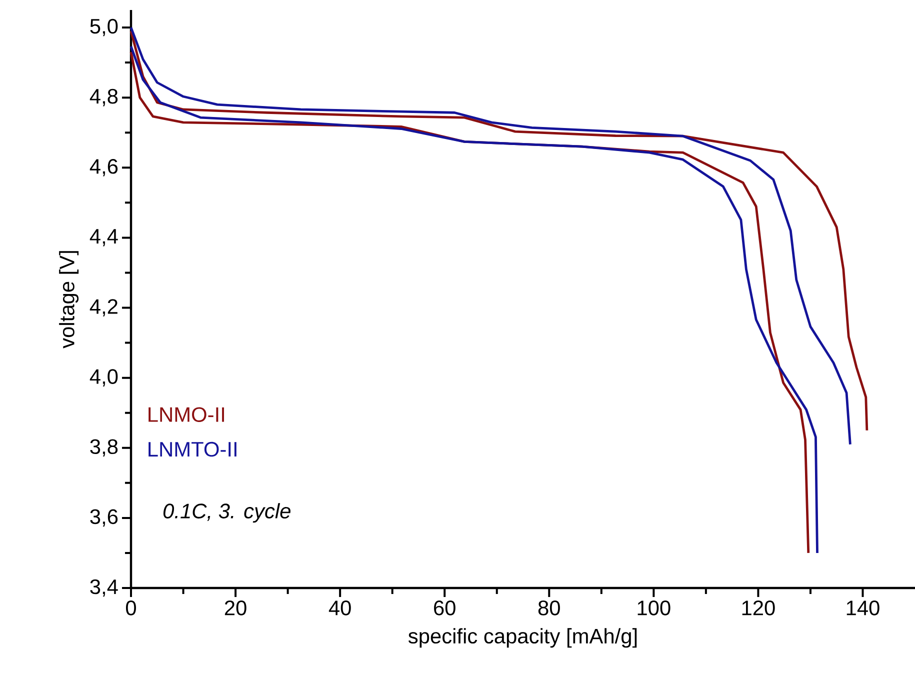 The height and width of the screenshot is (683, 915). I want to click on y-tick-label: 4,0, so click(104, 377).